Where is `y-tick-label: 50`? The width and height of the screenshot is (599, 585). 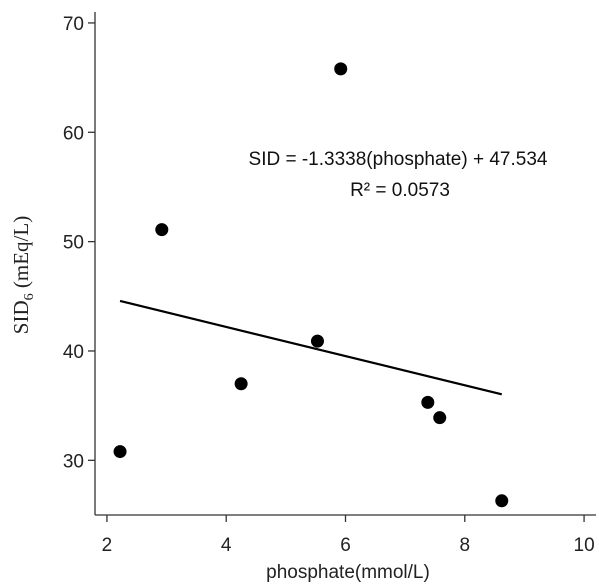 y-tick-label: 50 is located at coordinates (73, 243).